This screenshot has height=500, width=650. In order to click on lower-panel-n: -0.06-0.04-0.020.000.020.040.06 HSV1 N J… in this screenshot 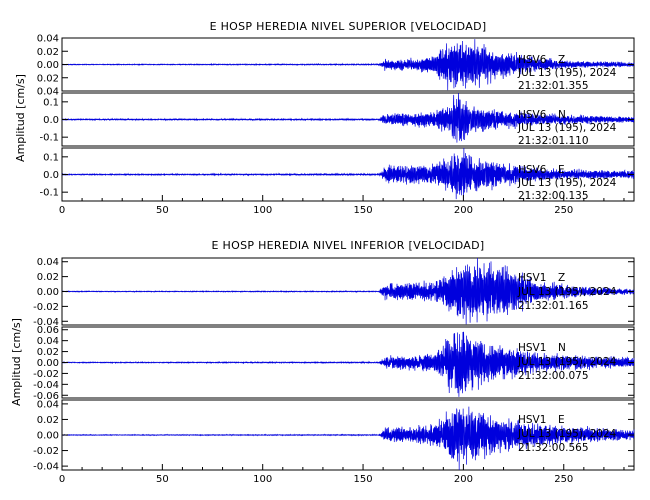, I will do `click(334, 363)`.